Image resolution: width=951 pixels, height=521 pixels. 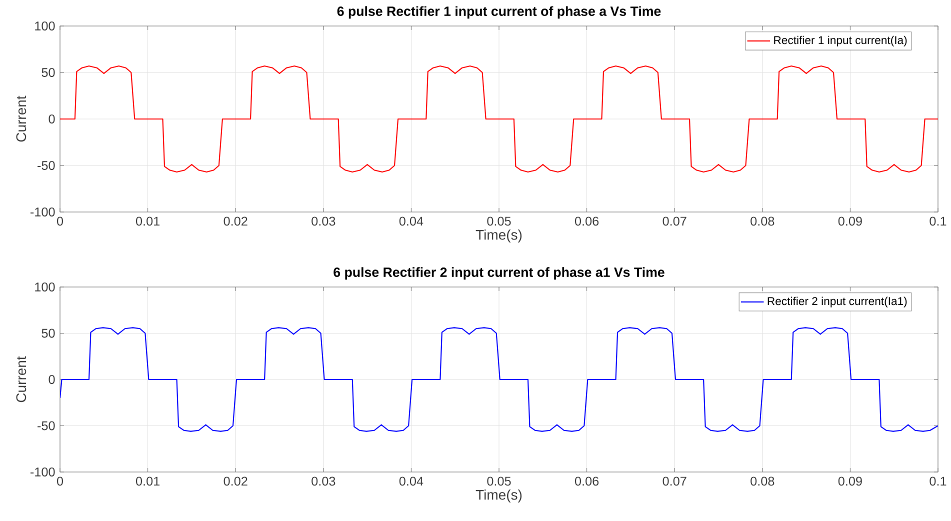 I want to click on chart-title: 6 pulse Rectifier 1 input current of phase a Vs Time, so click(x=499, y=12).